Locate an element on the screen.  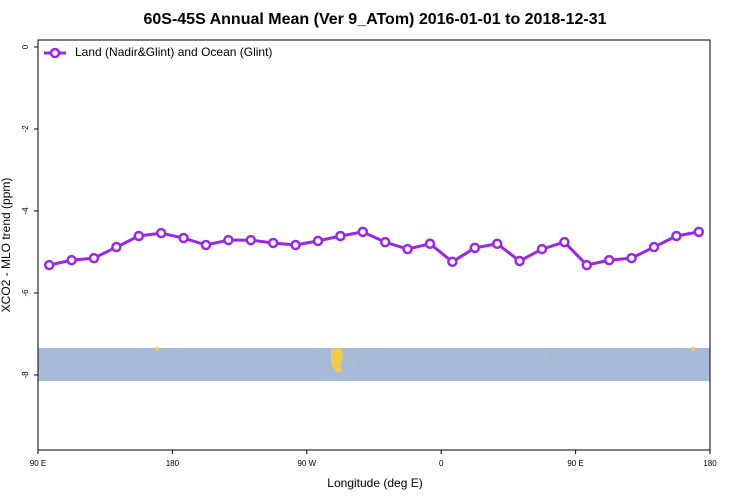
y-tick-label: 0 is located at coordinates (25, 46).